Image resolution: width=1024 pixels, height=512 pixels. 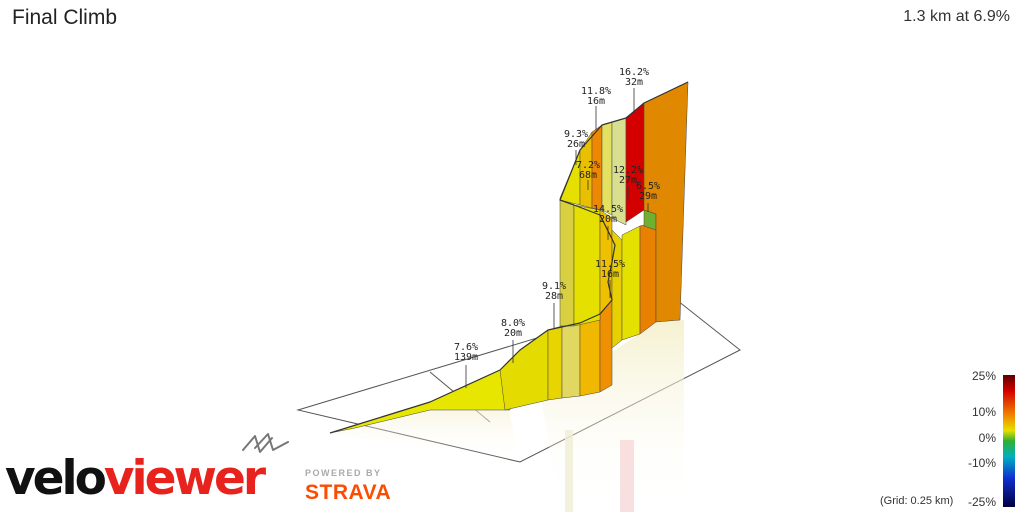 What do you see at coordinates (588, 175) in the screenshot?
I see `annotation-length-8: 68m` at bounding box center [588, 175].